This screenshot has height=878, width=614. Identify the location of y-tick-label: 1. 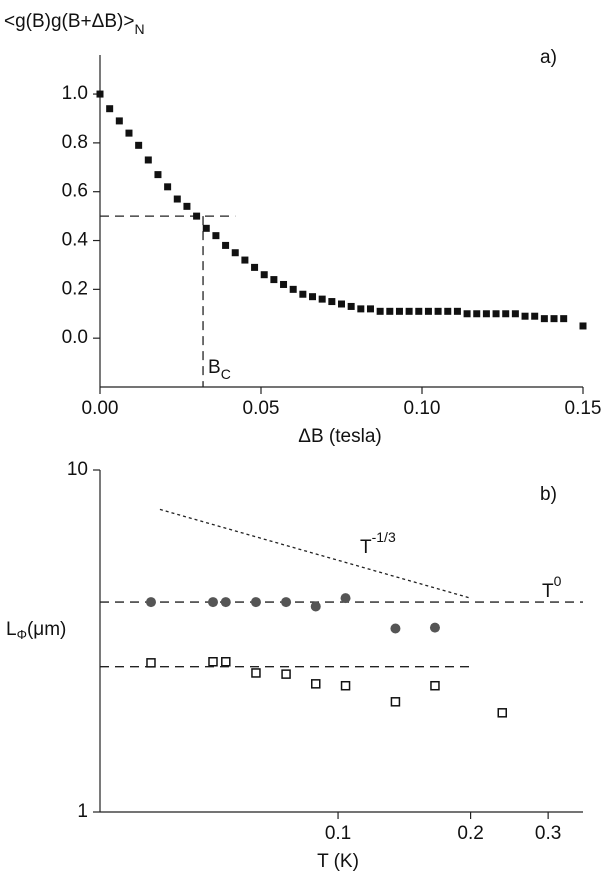
(82, 811).